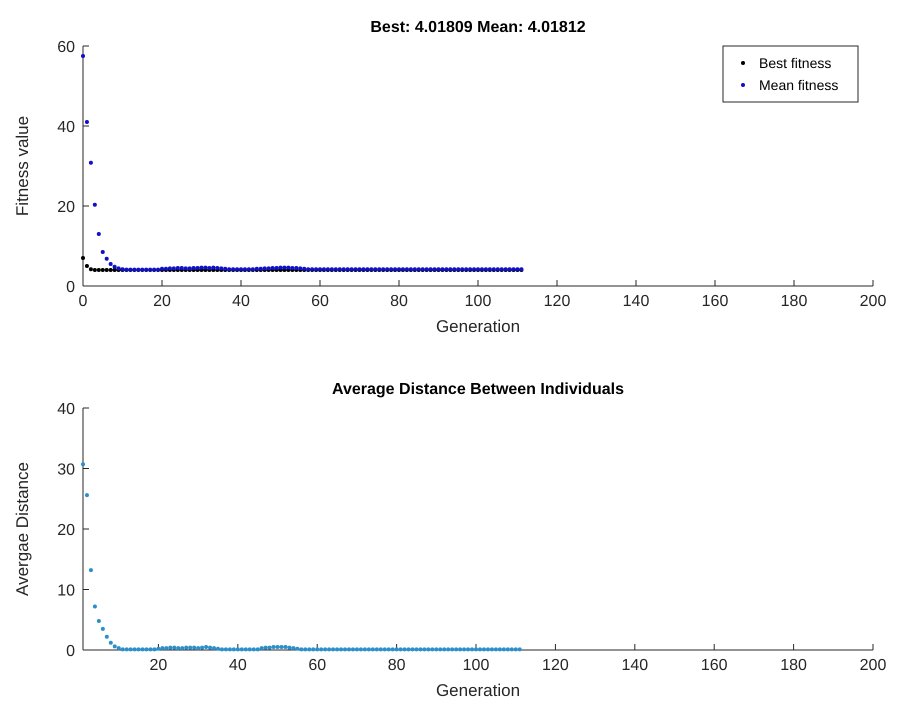  What do you see at coordinates (795, 63) in the screenshot?
I see `legend-label: Best fitness` at bounding box center [795, 63].